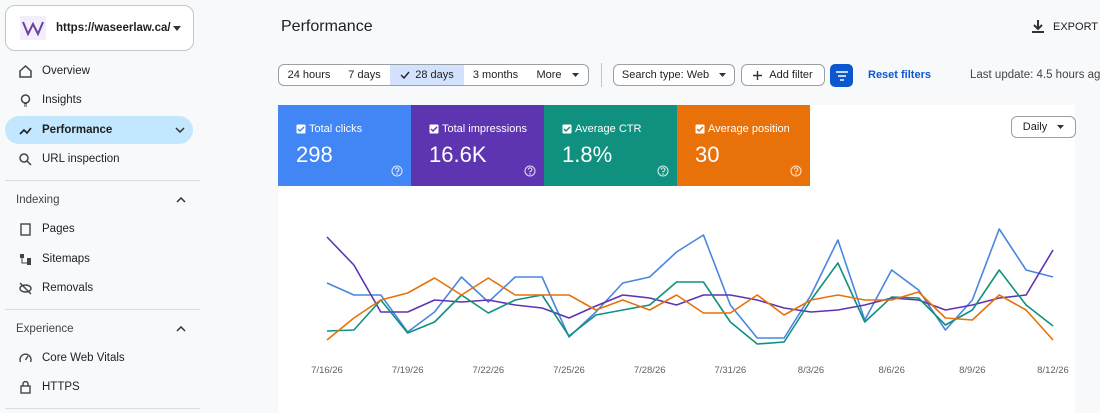 The height and width of the screenshot is (413, 1100). What do you see at coordinates (327, 26) in the screenshot?
I see `page-title: Performance` at bounding box center [327, 26].